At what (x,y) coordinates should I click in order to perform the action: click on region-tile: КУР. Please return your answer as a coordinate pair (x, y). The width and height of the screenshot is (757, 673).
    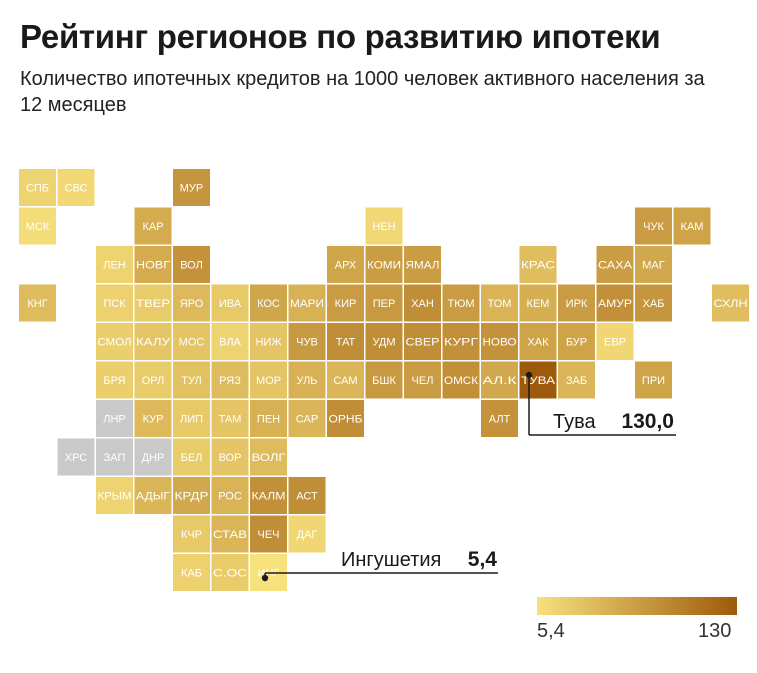
    Looking at the image, I should click on (153, 418).